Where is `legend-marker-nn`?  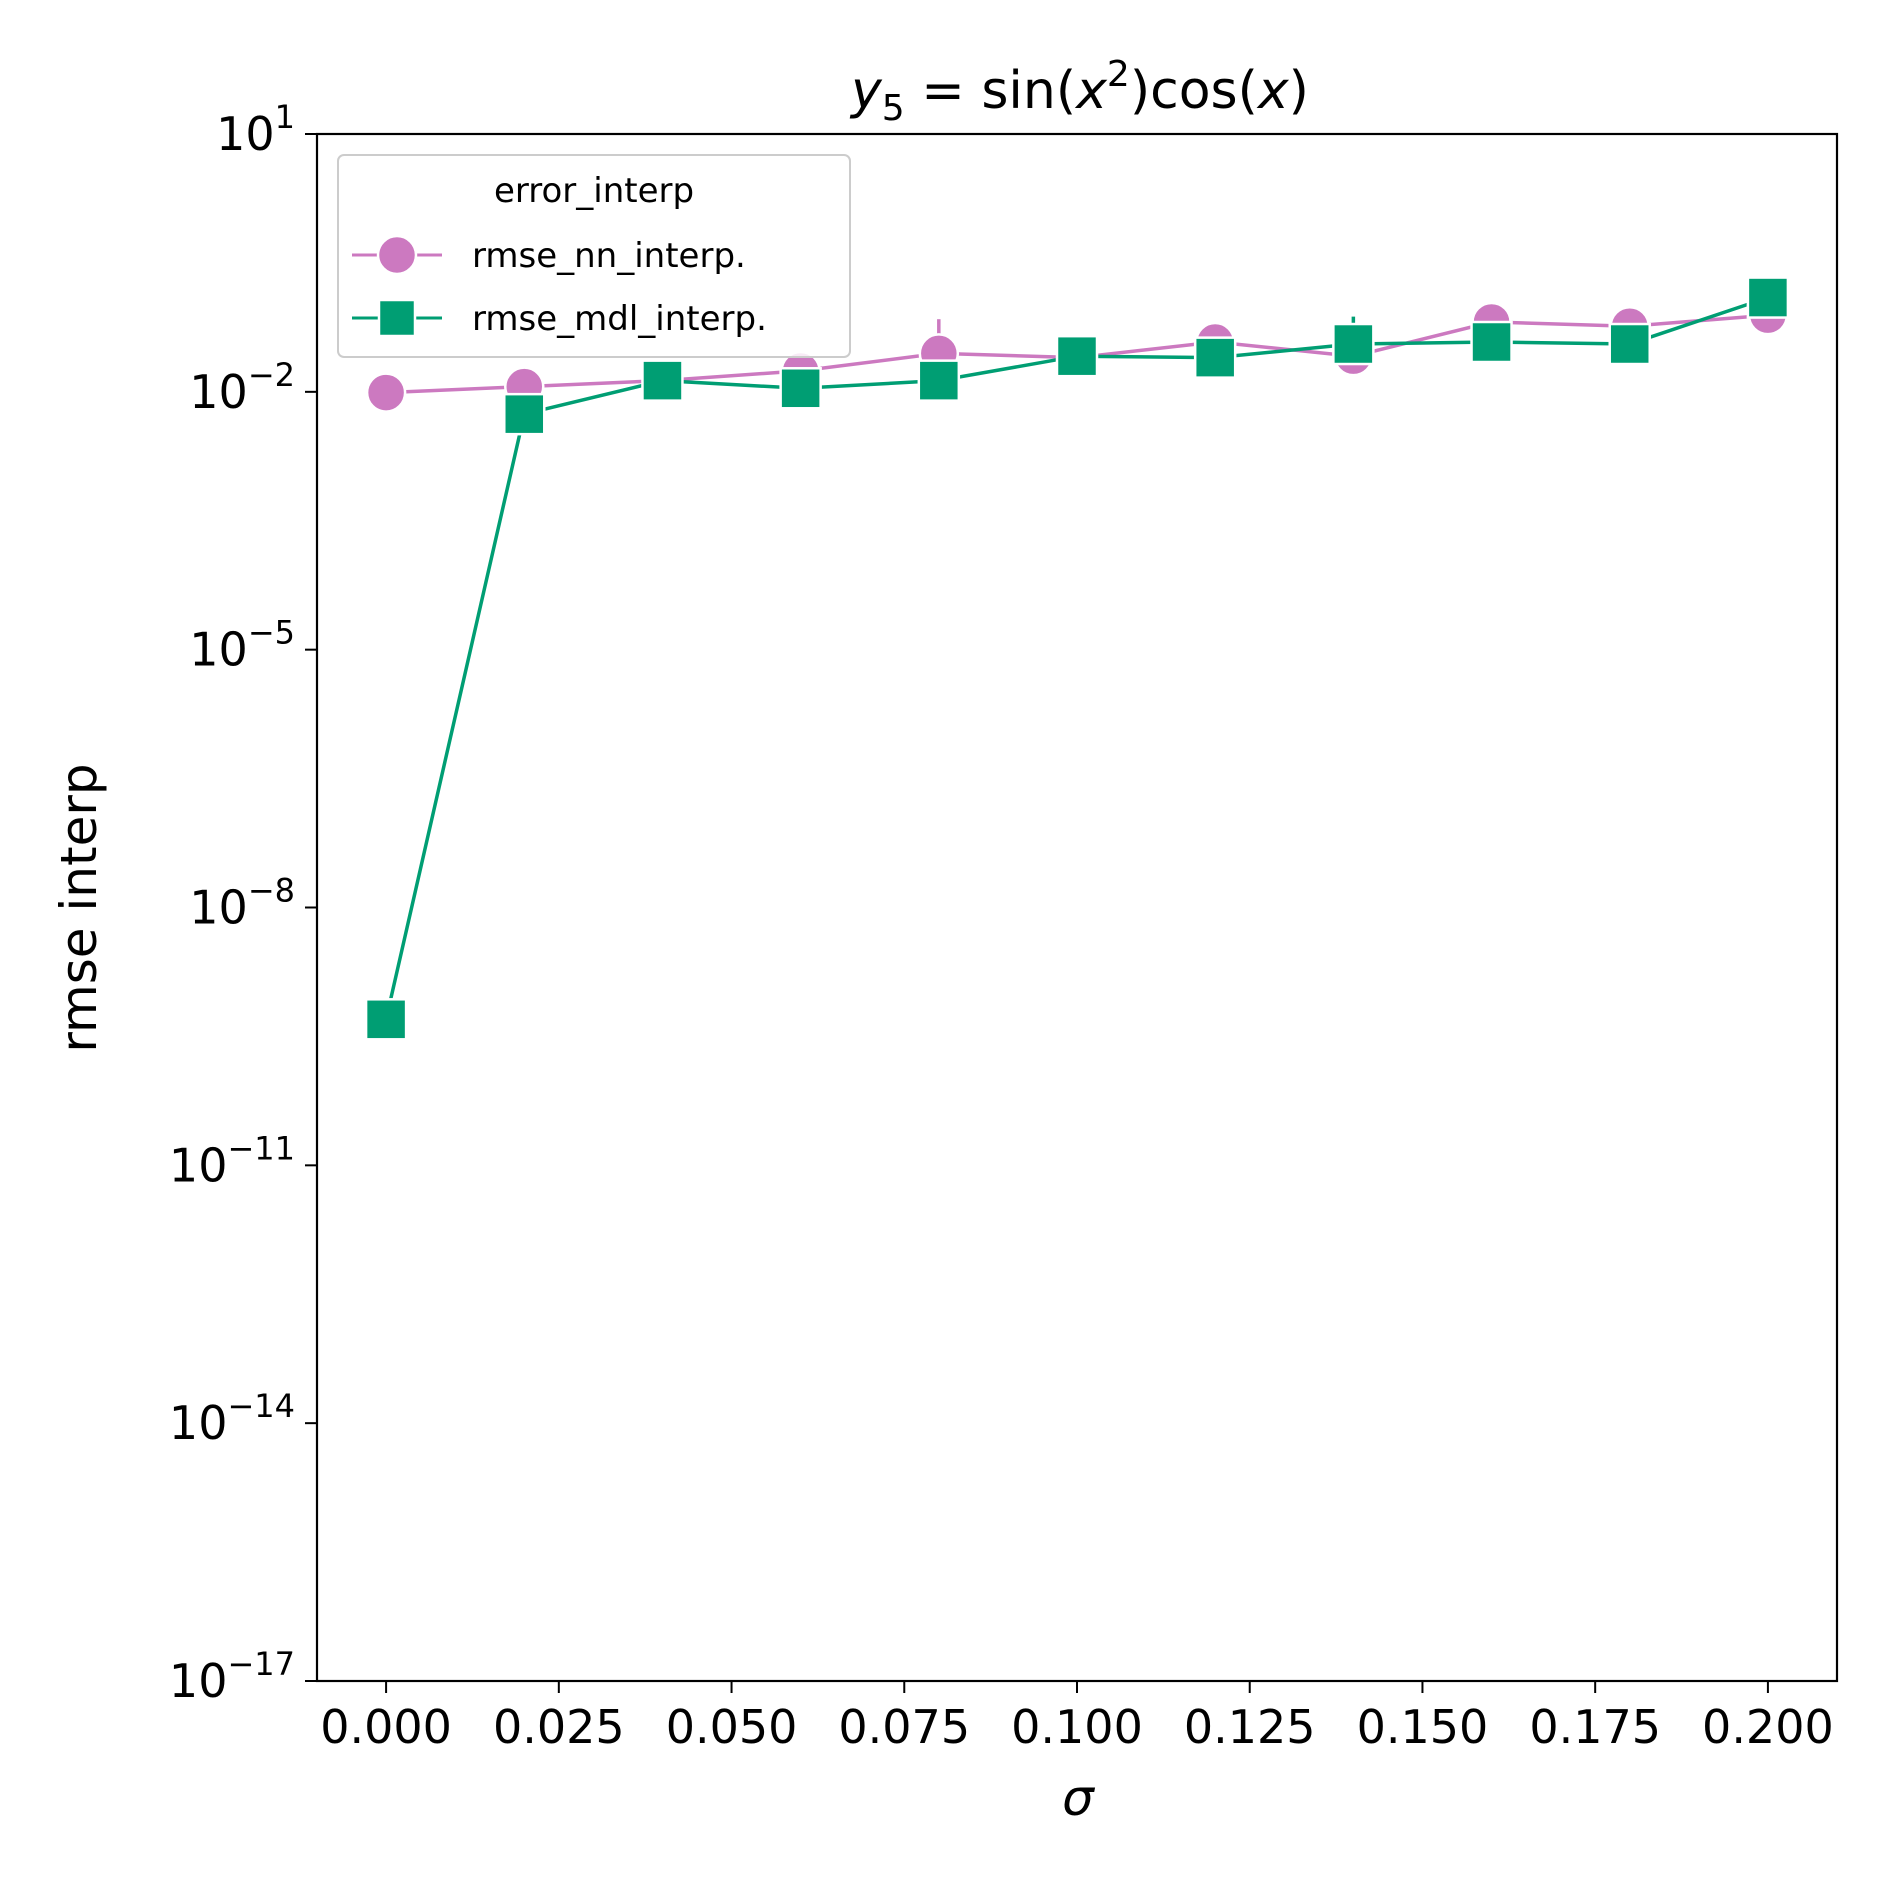
legend-marker-nn is located at coordinates (397, 255).